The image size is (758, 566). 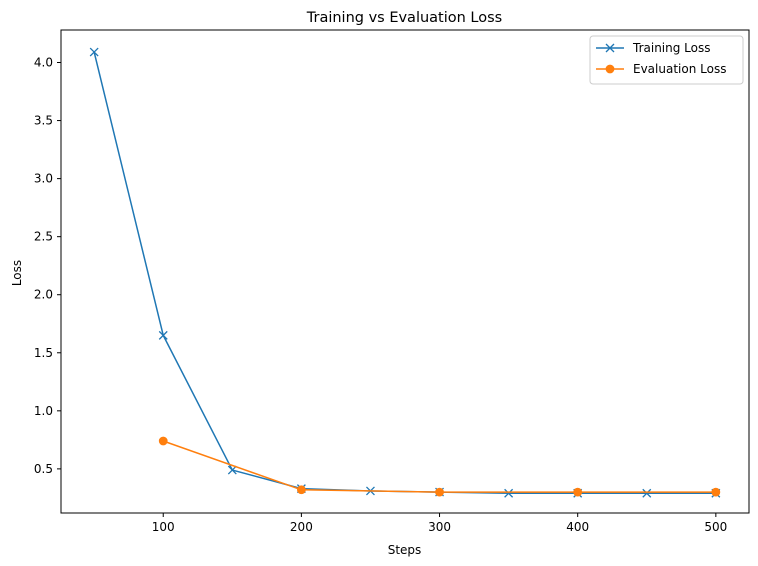 What do you see at coordinates (43, 295) in the screenshot?
I see `y-tick-label: 2.0` at bounding box center [43, 295].